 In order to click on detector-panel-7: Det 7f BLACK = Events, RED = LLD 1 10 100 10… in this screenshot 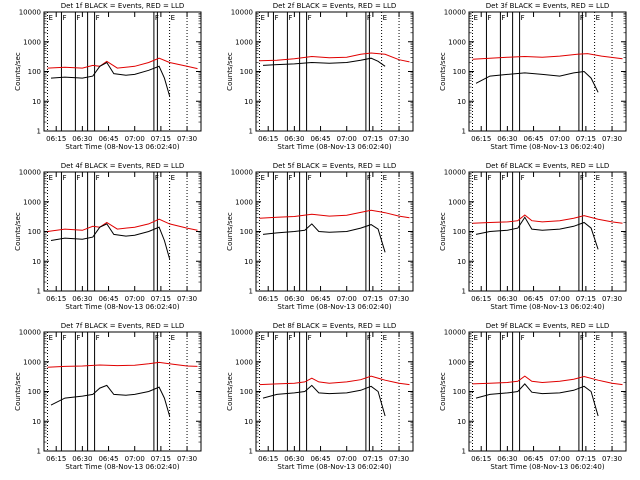, I will do `click(108, 396)`.